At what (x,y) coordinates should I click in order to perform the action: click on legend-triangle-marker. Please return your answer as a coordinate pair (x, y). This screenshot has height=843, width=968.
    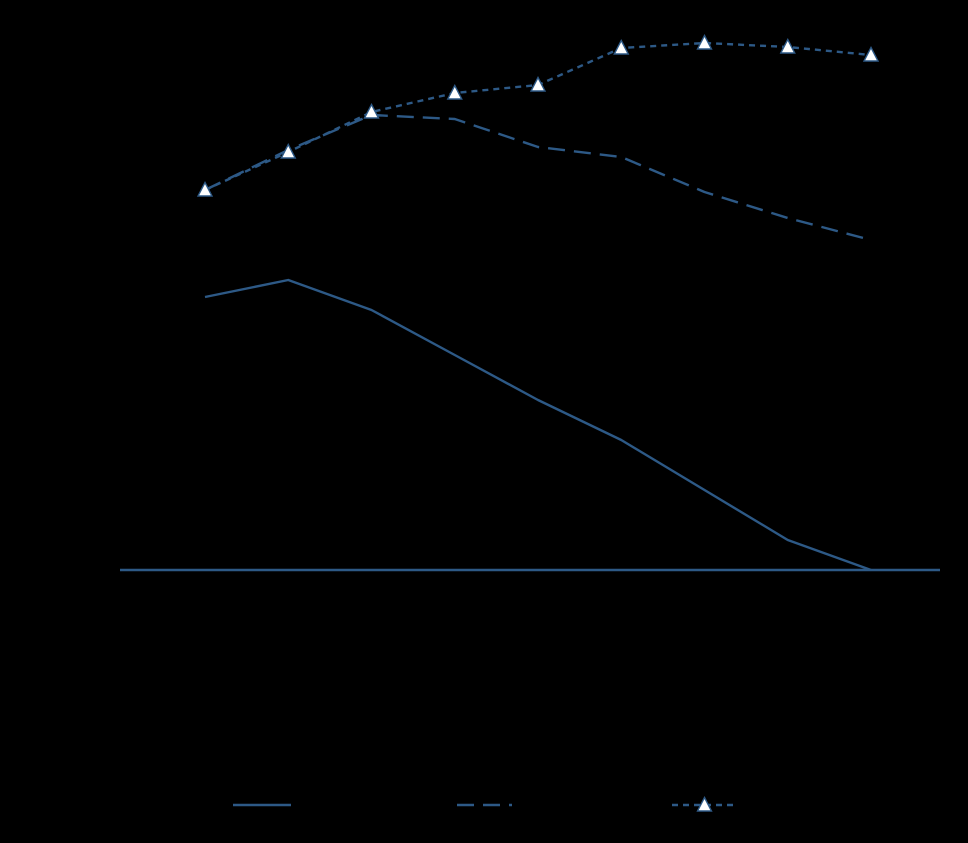
    Looking at the image, I should click on (704, 803).